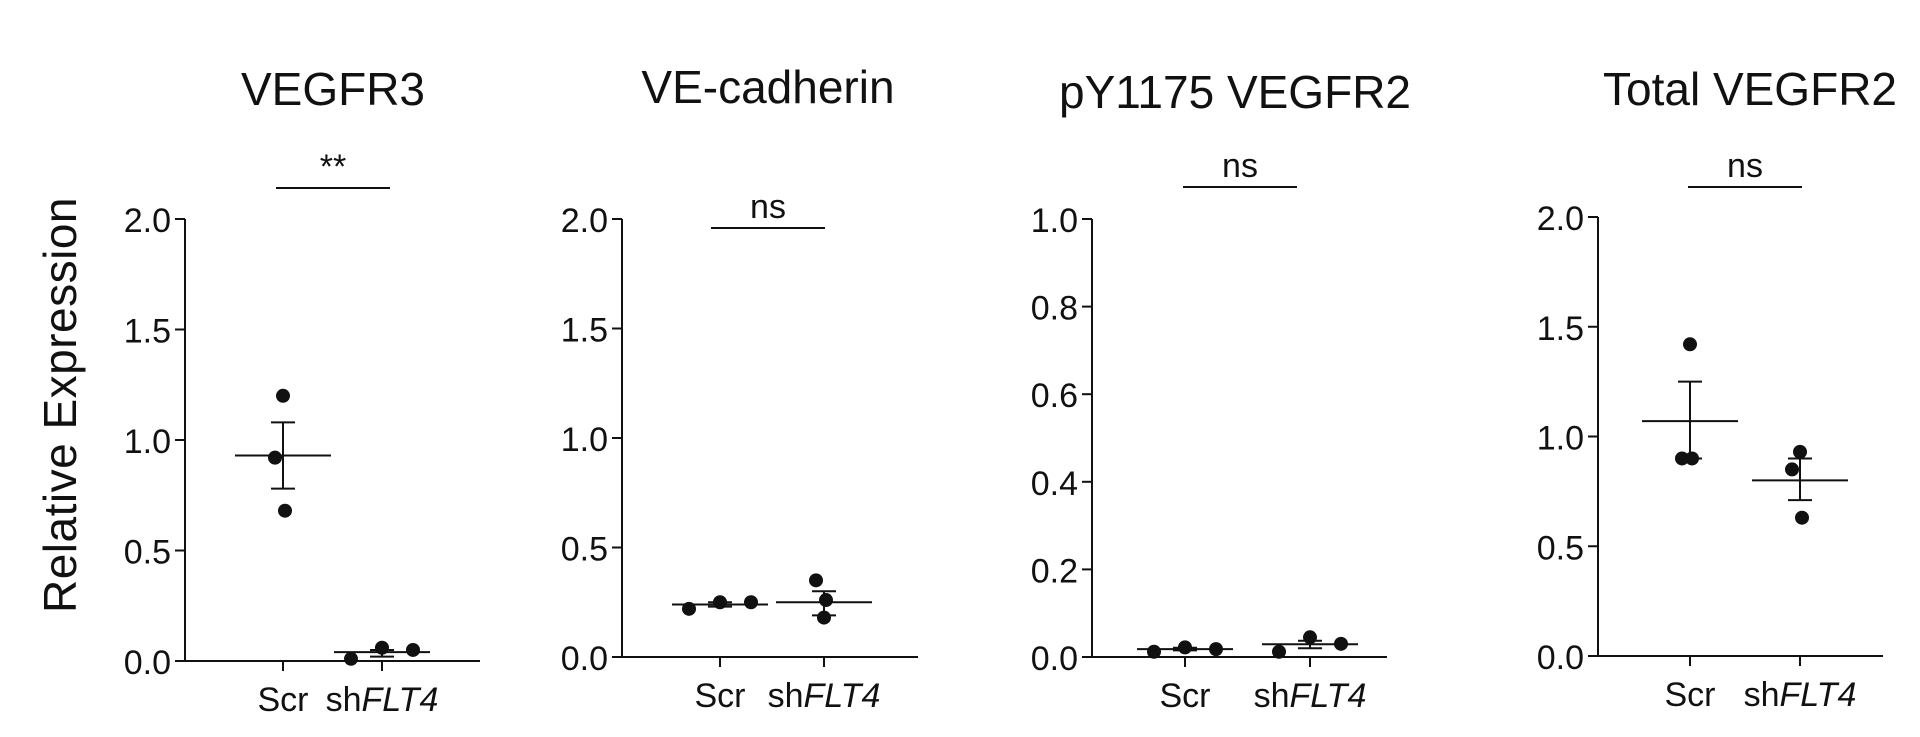  I want to click on panel-3-x-tick-label: shFLT4, so click(1310, 696).